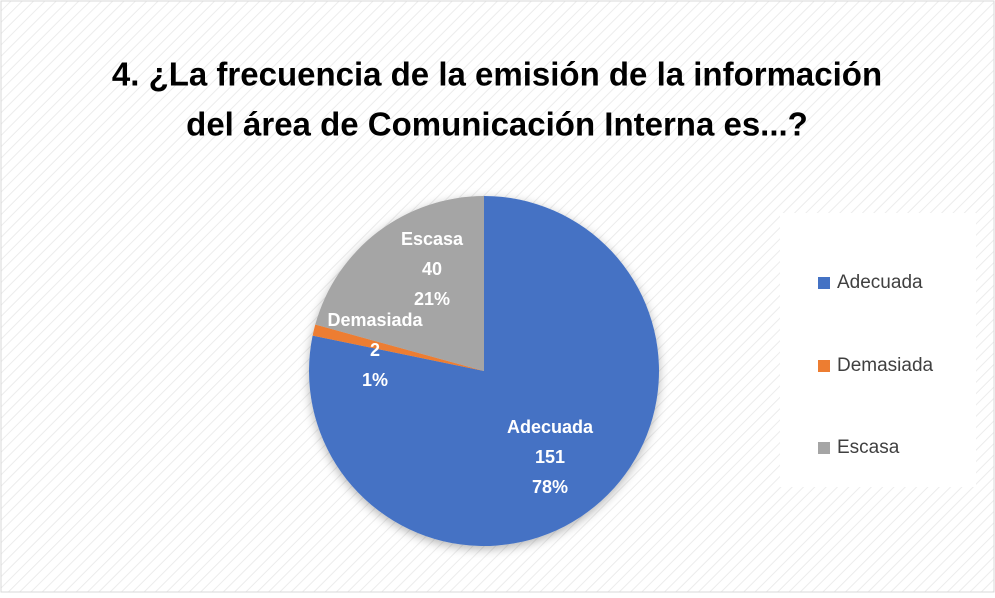  Describe the element at coordinates (885, 365) in the screenshot. I see `legend-label: Demasiada` at that location.